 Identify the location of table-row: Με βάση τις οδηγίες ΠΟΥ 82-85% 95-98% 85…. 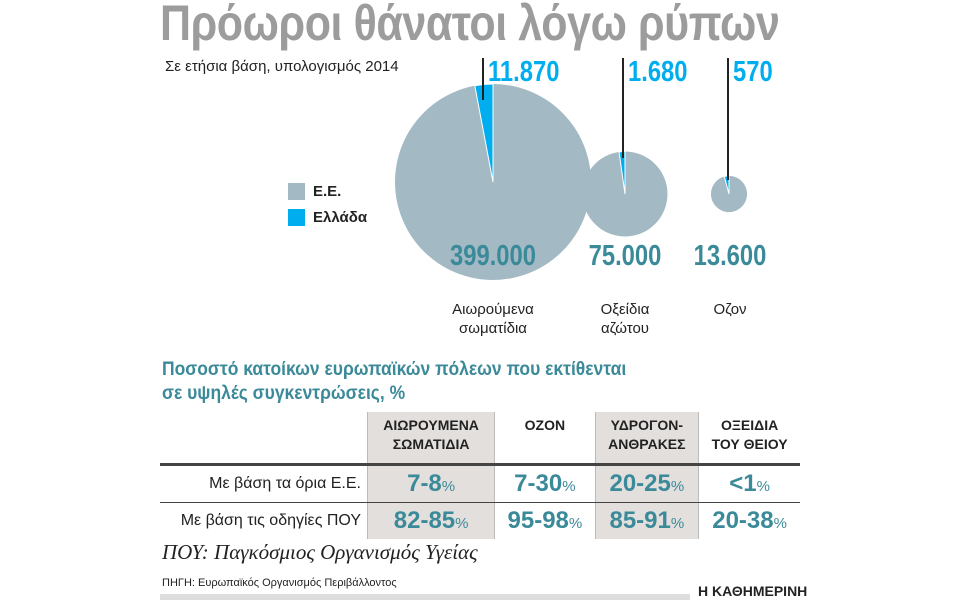
(480, 520).